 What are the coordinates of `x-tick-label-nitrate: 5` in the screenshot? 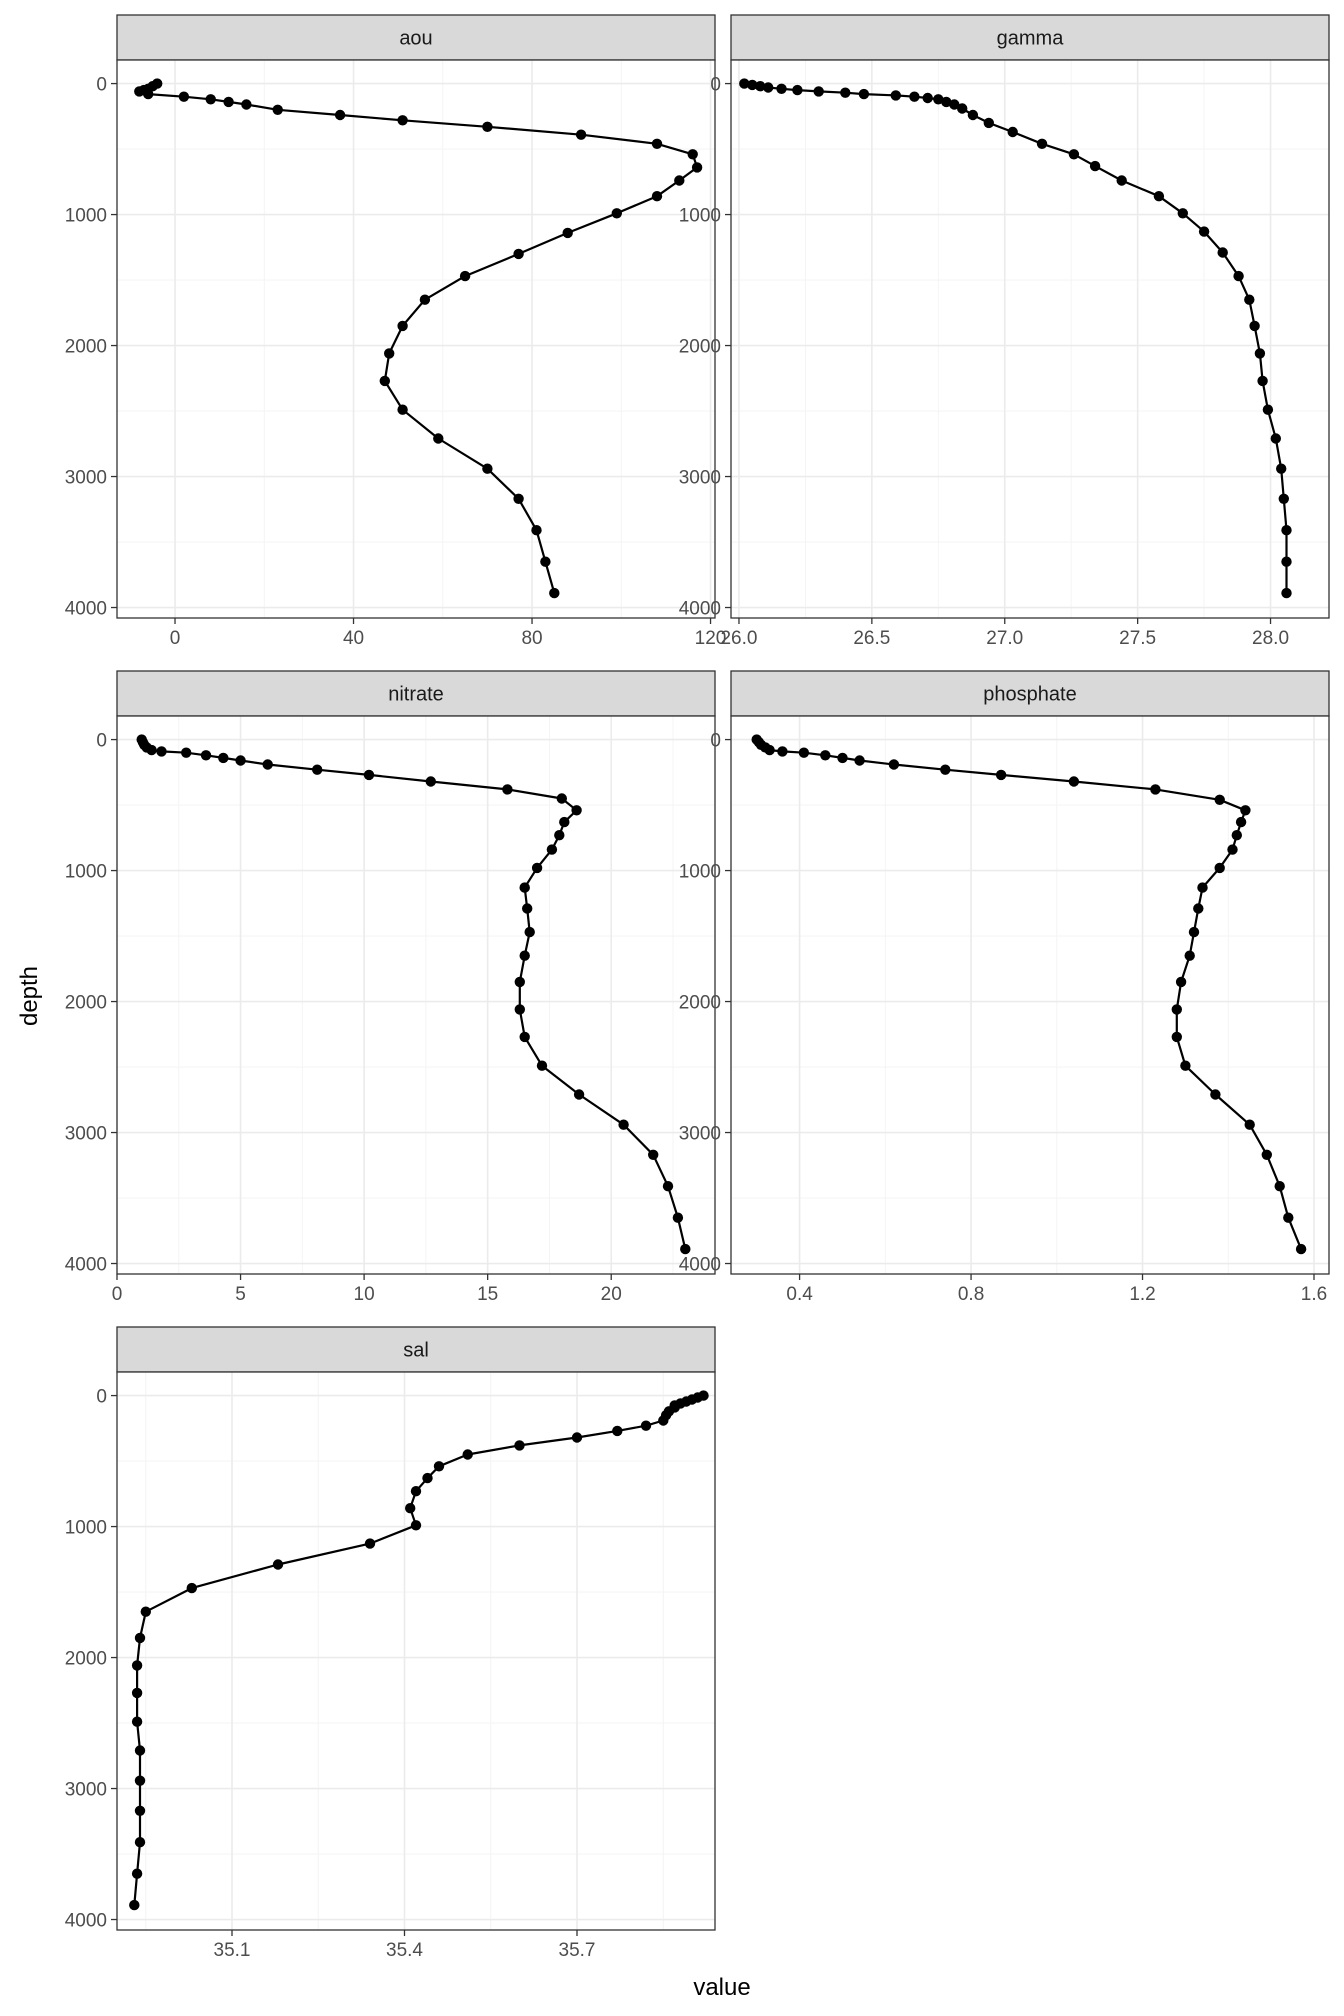 It's located at (240, 1294).